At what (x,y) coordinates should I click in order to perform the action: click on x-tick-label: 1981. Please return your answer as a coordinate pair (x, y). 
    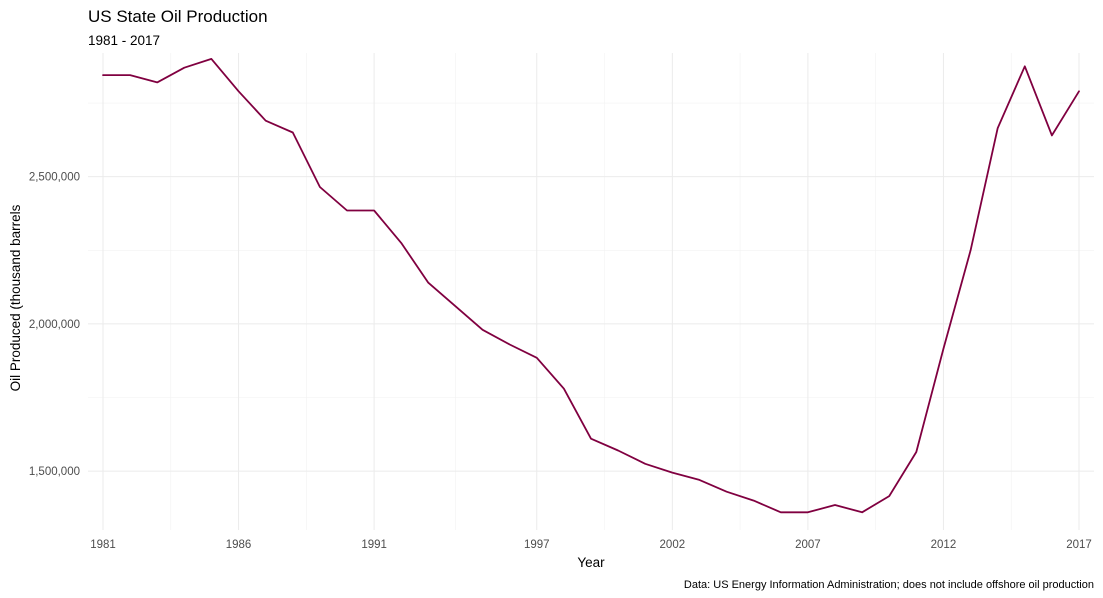
    Looking at the image, I should click on (103, 545).